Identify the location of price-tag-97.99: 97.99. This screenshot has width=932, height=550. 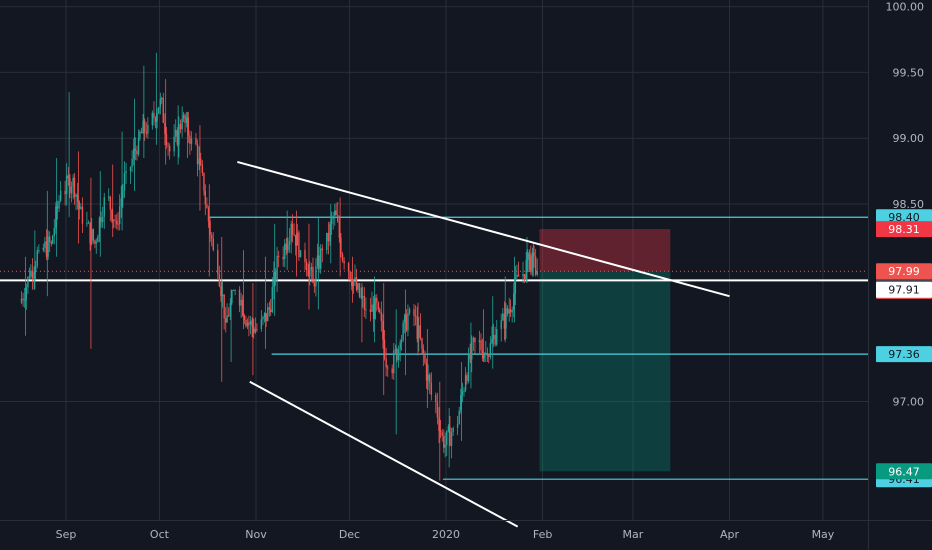
(904, 271).